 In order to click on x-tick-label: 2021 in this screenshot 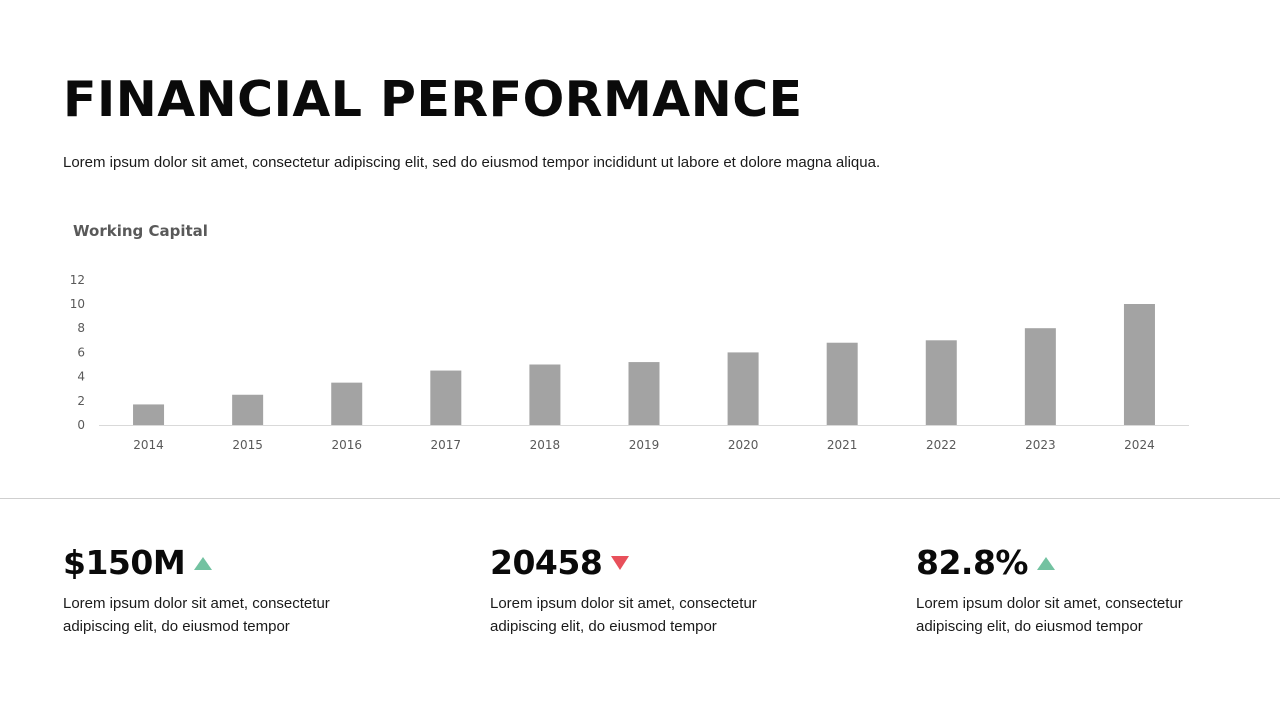, I will do `click(842, 445)`.